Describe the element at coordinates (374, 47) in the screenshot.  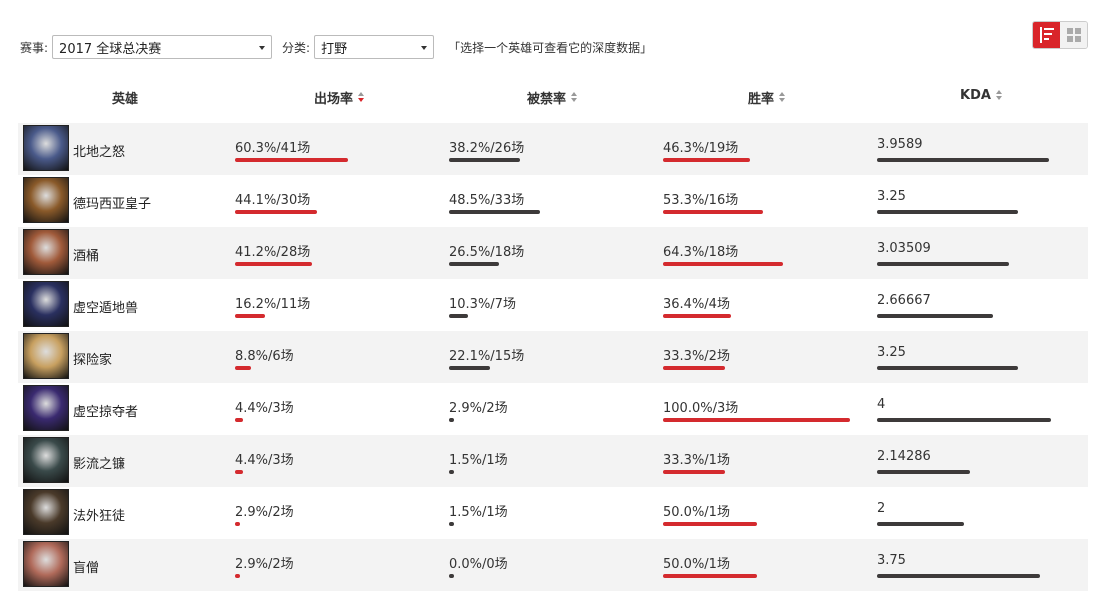
I see `category-select: 打野` at that location.